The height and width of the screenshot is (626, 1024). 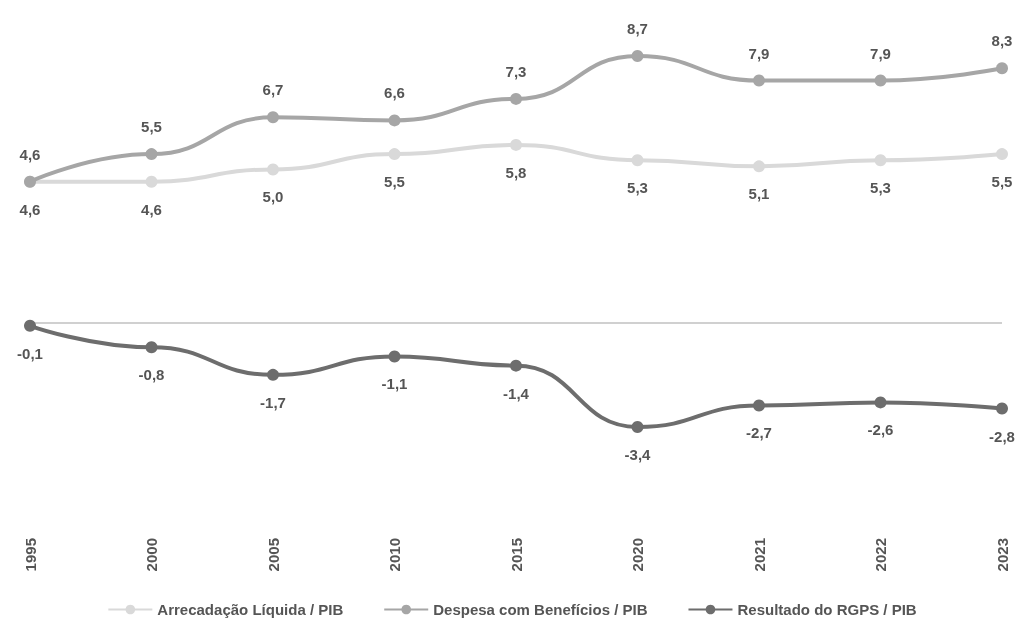 I want to click on legend-label: Arrecadação Líquida / PIB, so click(x=250, y=609).